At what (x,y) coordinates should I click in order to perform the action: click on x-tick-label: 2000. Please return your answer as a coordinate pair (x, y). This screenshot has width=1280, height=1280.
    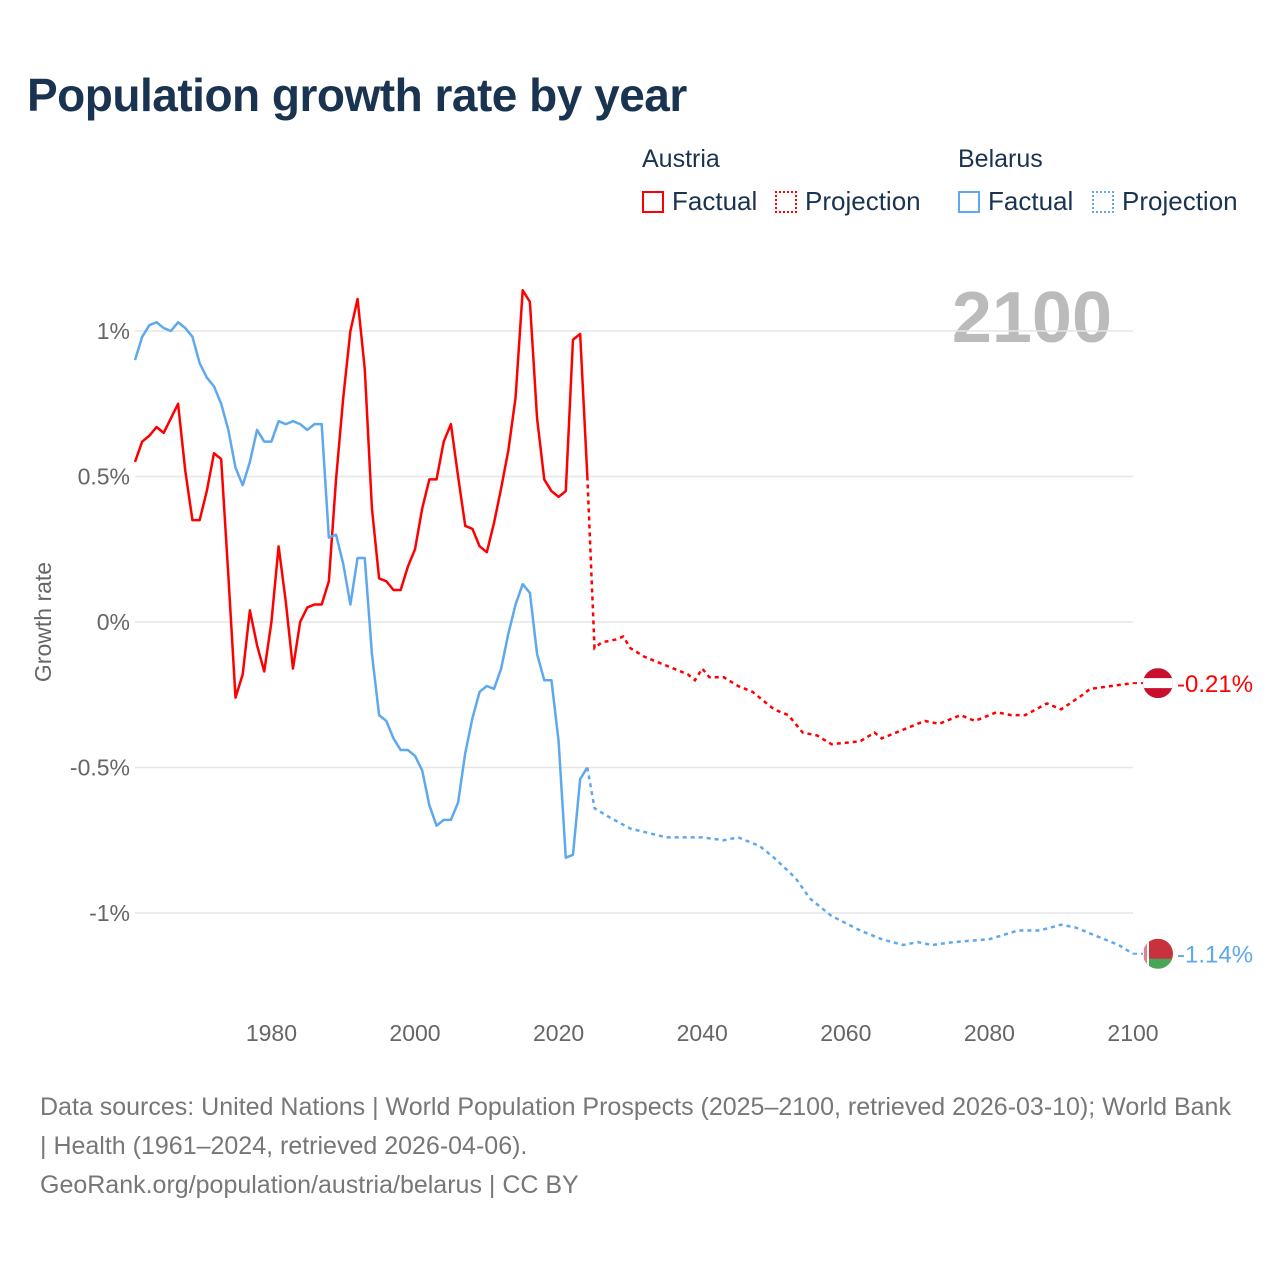
    Looking at the image, I should click on (414, 1033).